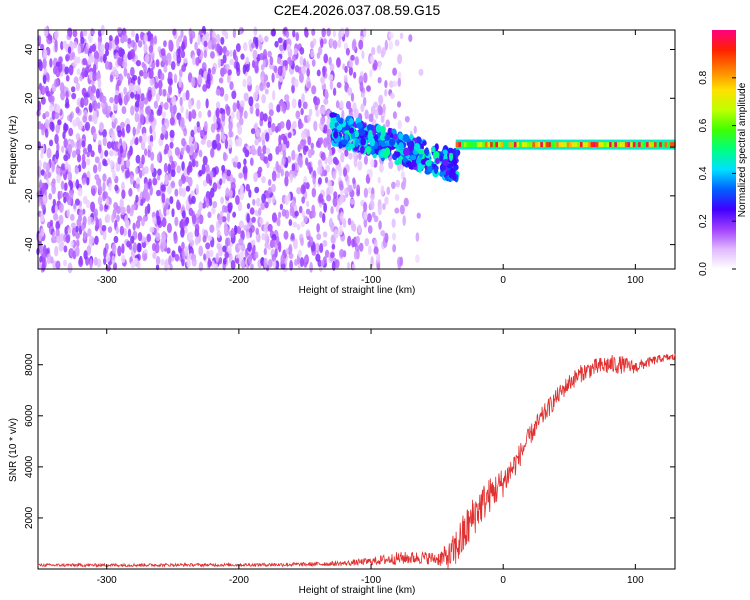  What do you see at coordinates (635, 280) in the screenshot?
I see `x-tick-label: 100` at bounding box center [635, 280].